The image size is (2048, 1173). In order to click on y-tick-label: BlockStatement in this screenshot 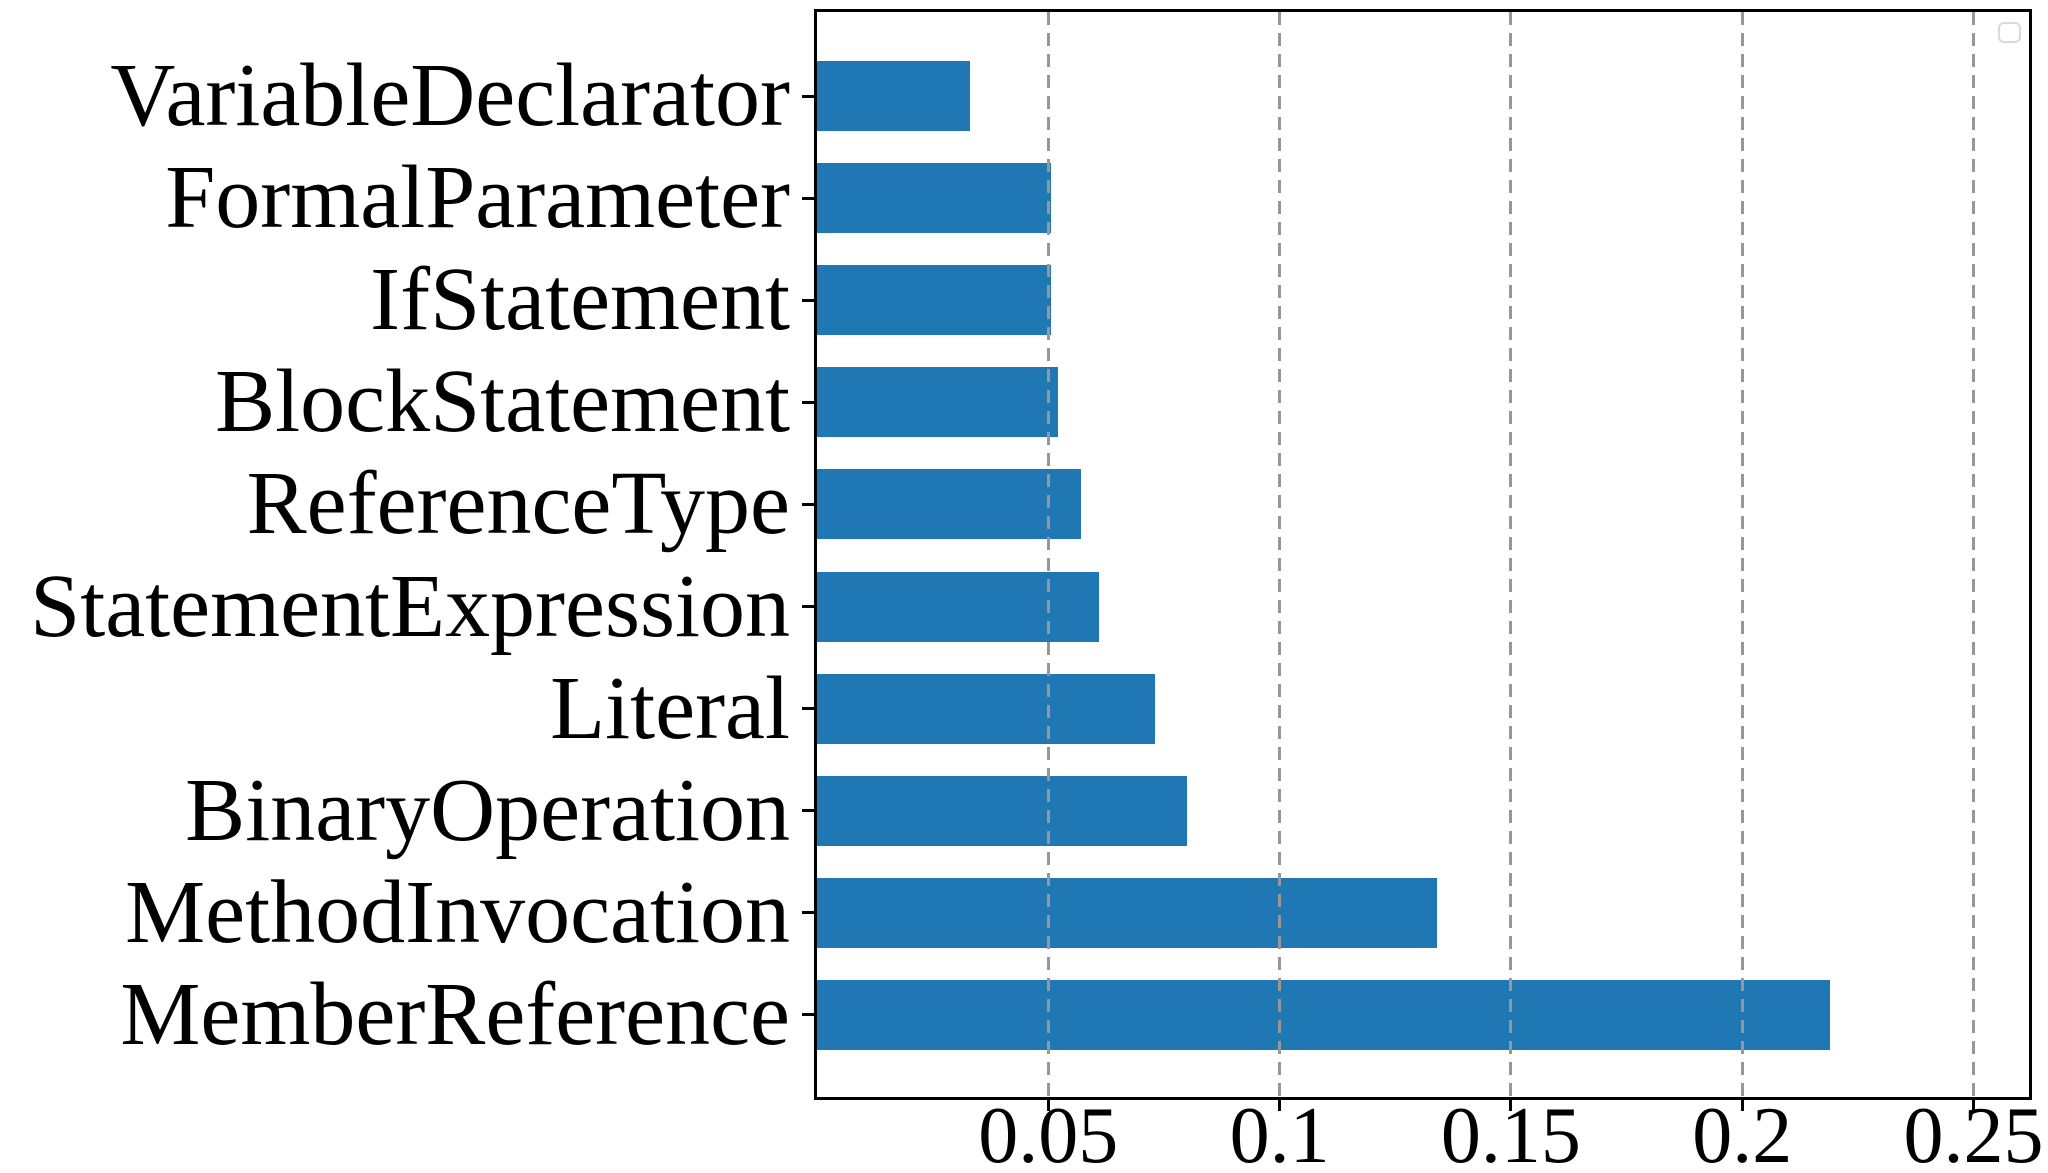, I will do `click(502, 402)`.